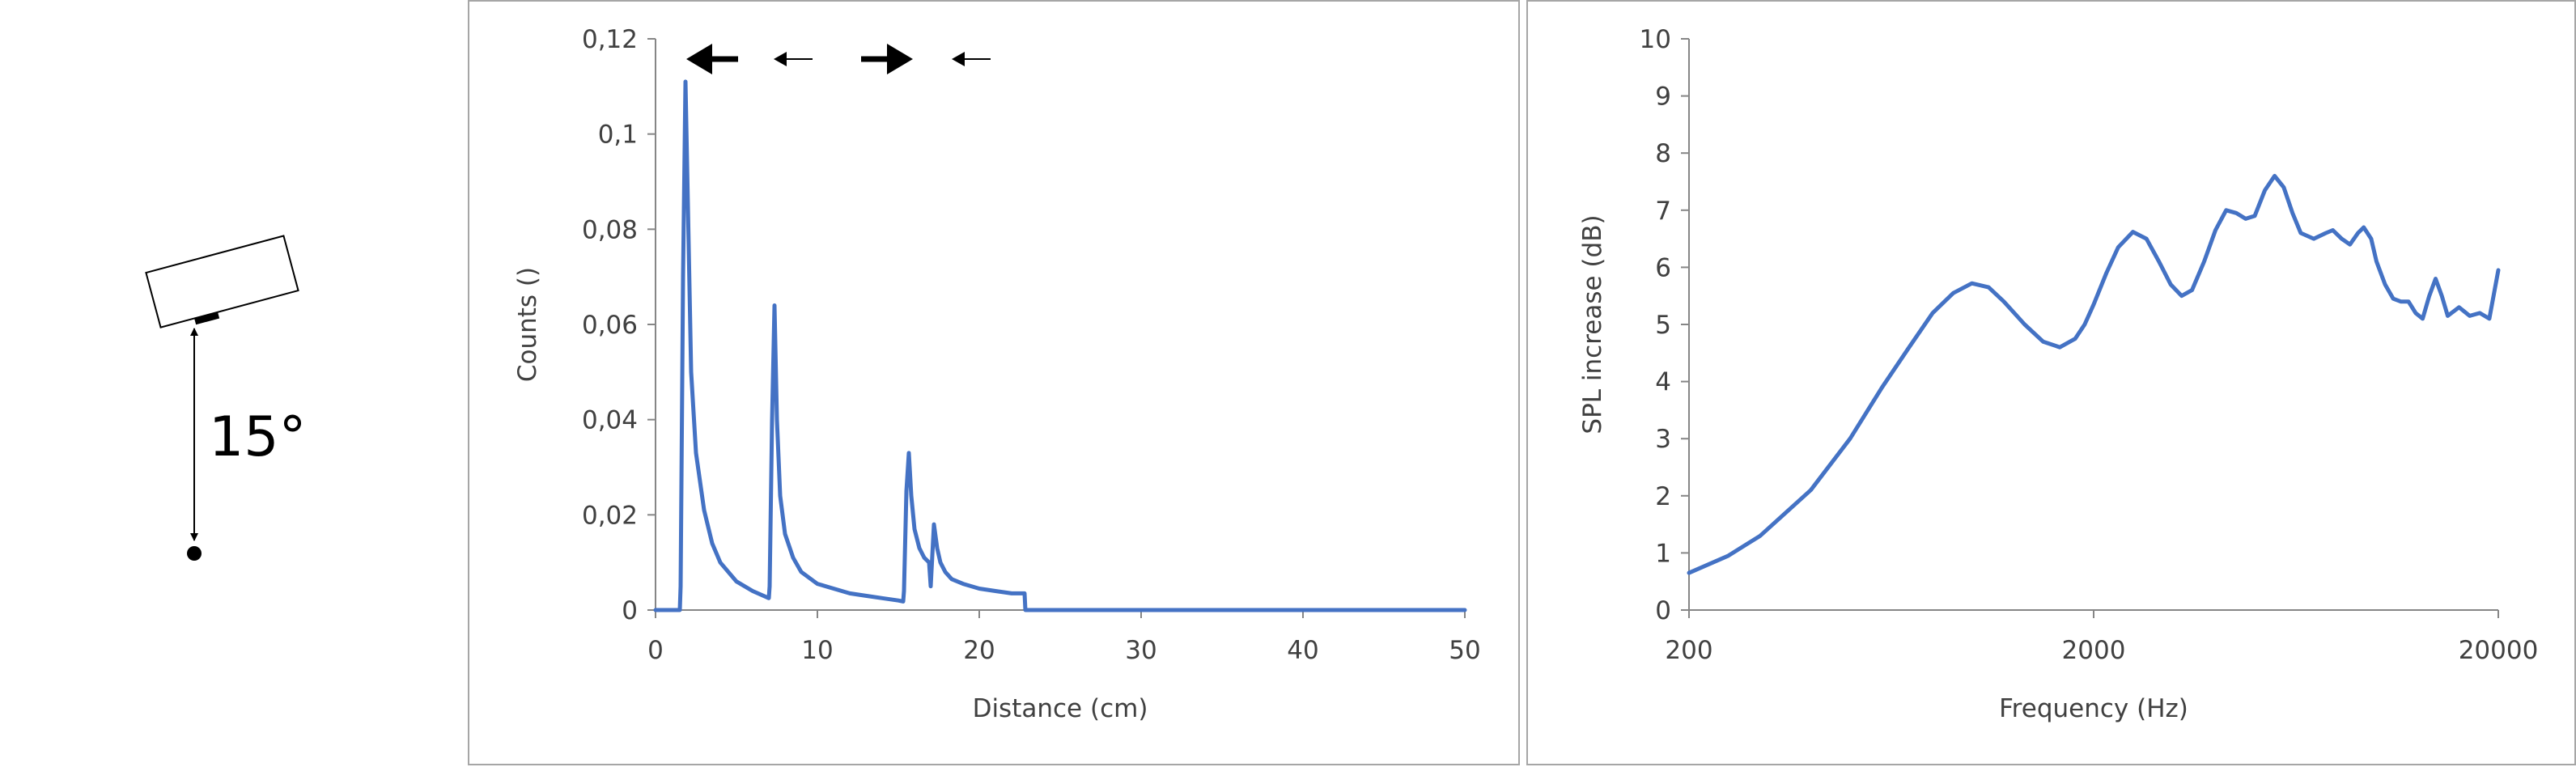 The height and width of the screenshot is (767, 2576). Describe the element at coordinates (1663, 97) in the screenshot. I see `y-tick-label: 9` at that location.